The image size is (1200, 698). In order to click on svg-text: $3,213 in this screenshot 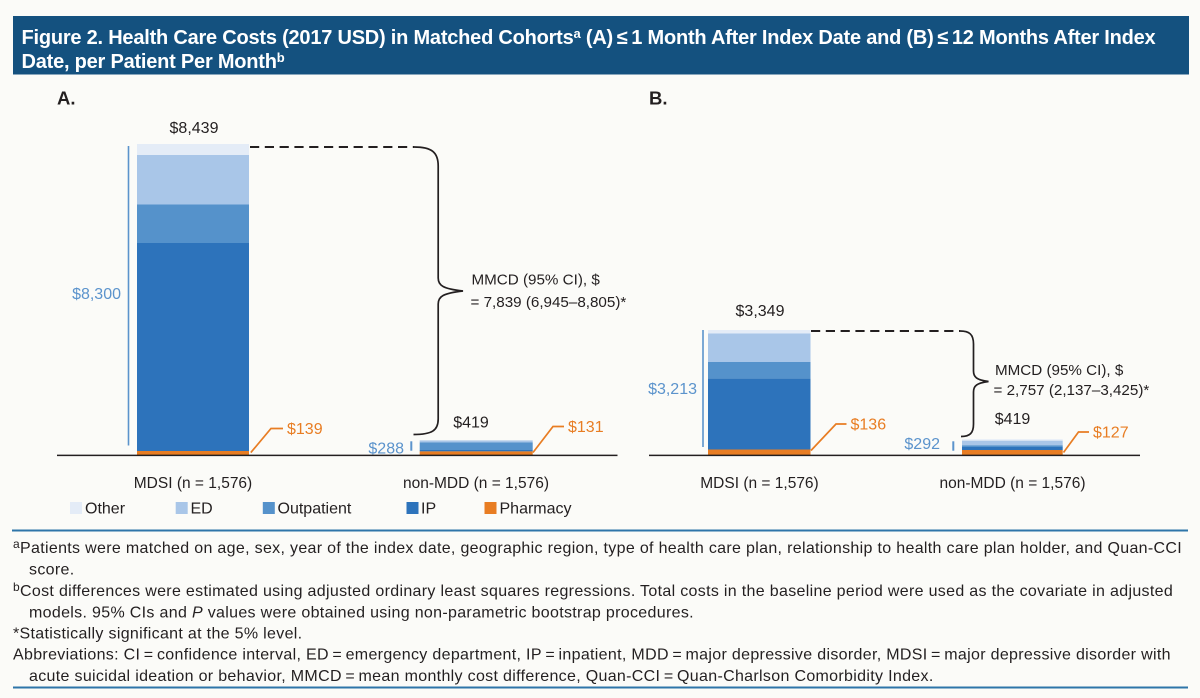, I will do `click(672, 389)`.